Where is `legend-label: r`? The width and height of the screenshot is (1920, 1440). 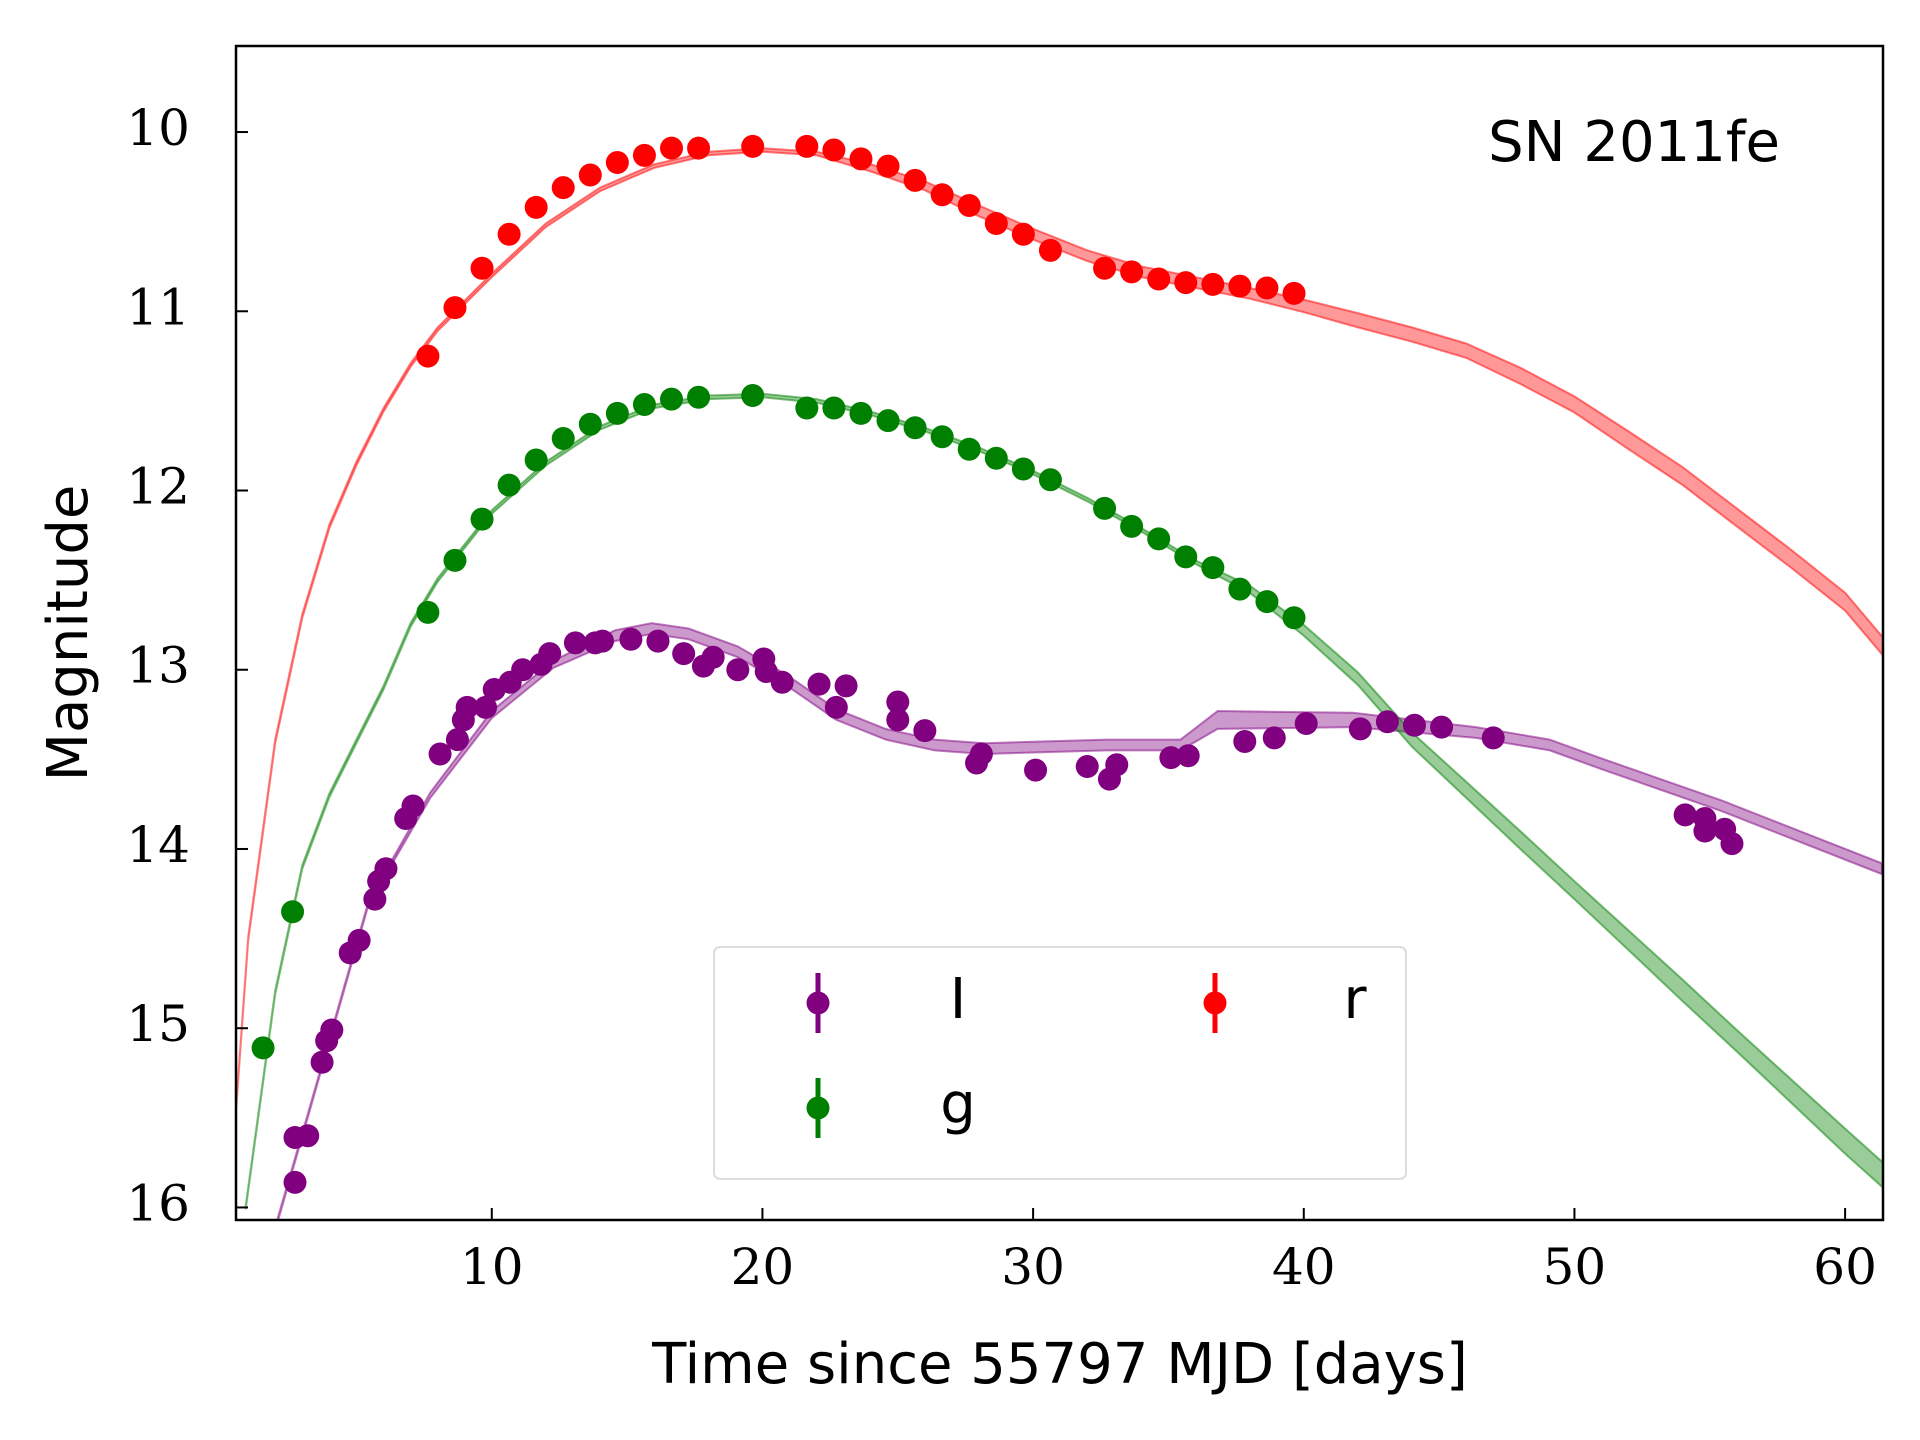
legend-label: r is located at coordinates (1355, 999).